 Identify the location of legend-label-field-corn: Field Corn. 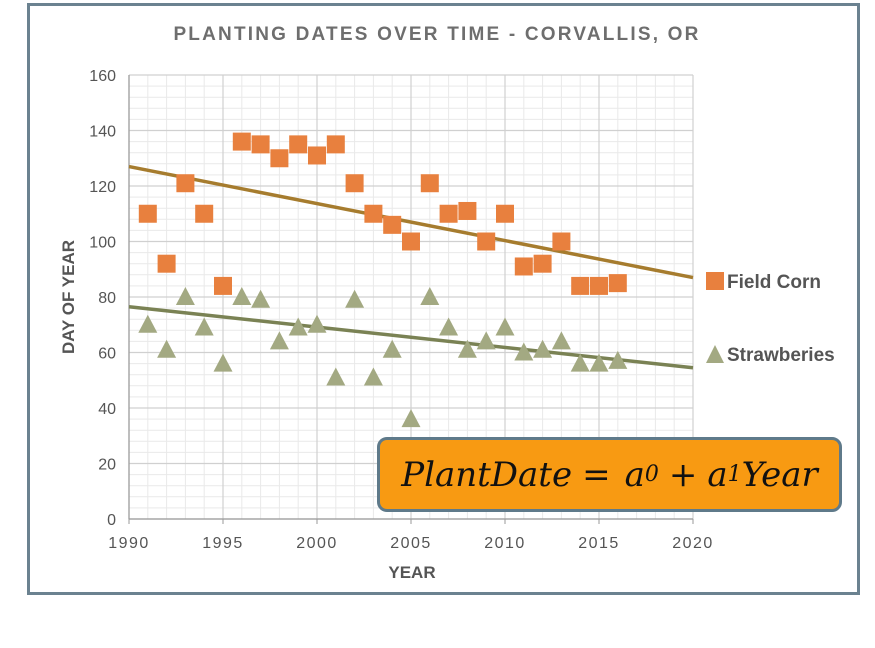
(774, 282).